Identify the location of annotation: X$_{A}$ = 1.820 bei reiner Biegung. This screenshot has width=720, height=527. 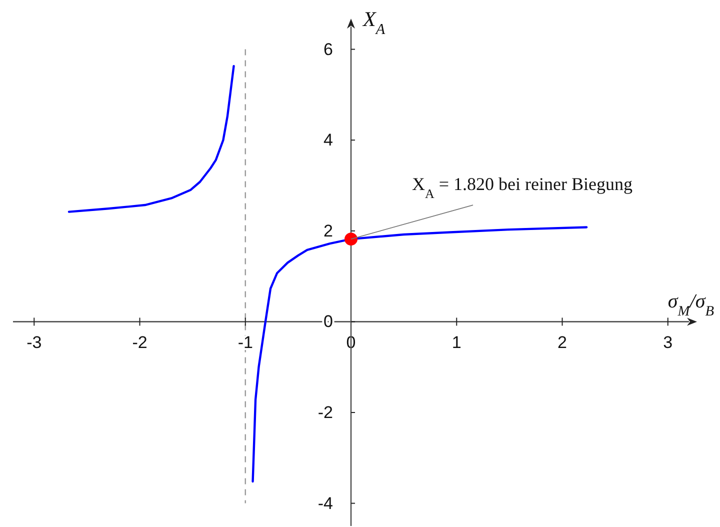
(522, 187).